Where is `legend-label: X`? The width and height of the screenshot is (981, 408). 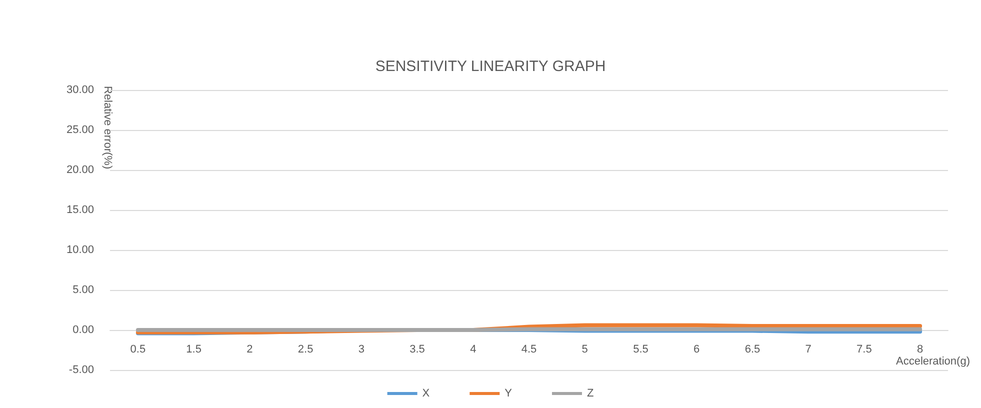 legend-label: X is located at coordinates (426, 394).